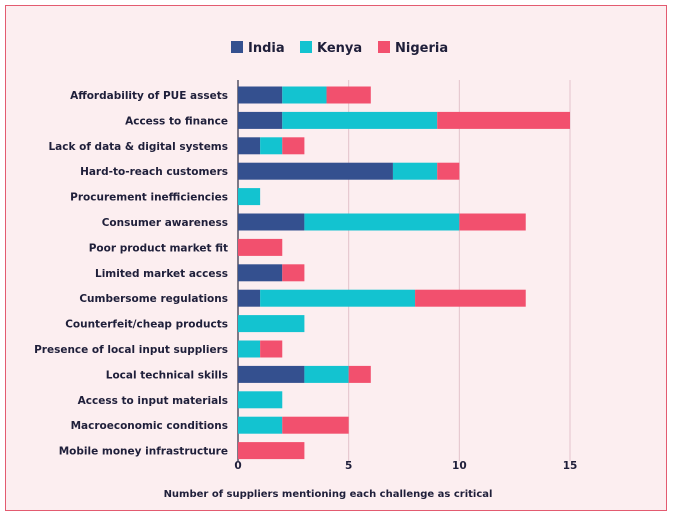 Image resolution: width=674 pixels, height=518 pixels. What do you see at coordinates (153, 299) in the screenshot?
I see `category-label: Cumbersome regulations` at bounding box center [153, 299].